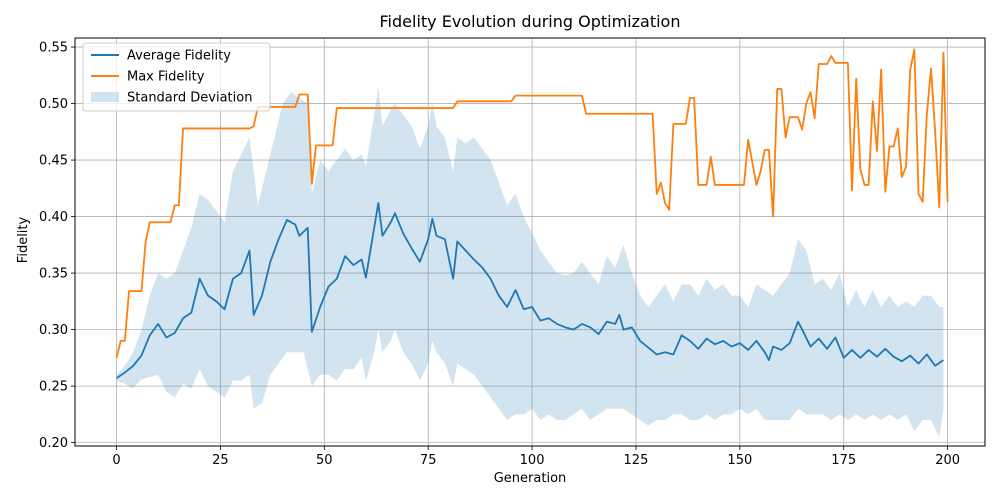 The width and height of the screenshot is (1000, 500). What do you see at coordinates (23, 239) in the screenshot?
I see `y-axis-label: Fidelity` at bounding box center [23, 239].